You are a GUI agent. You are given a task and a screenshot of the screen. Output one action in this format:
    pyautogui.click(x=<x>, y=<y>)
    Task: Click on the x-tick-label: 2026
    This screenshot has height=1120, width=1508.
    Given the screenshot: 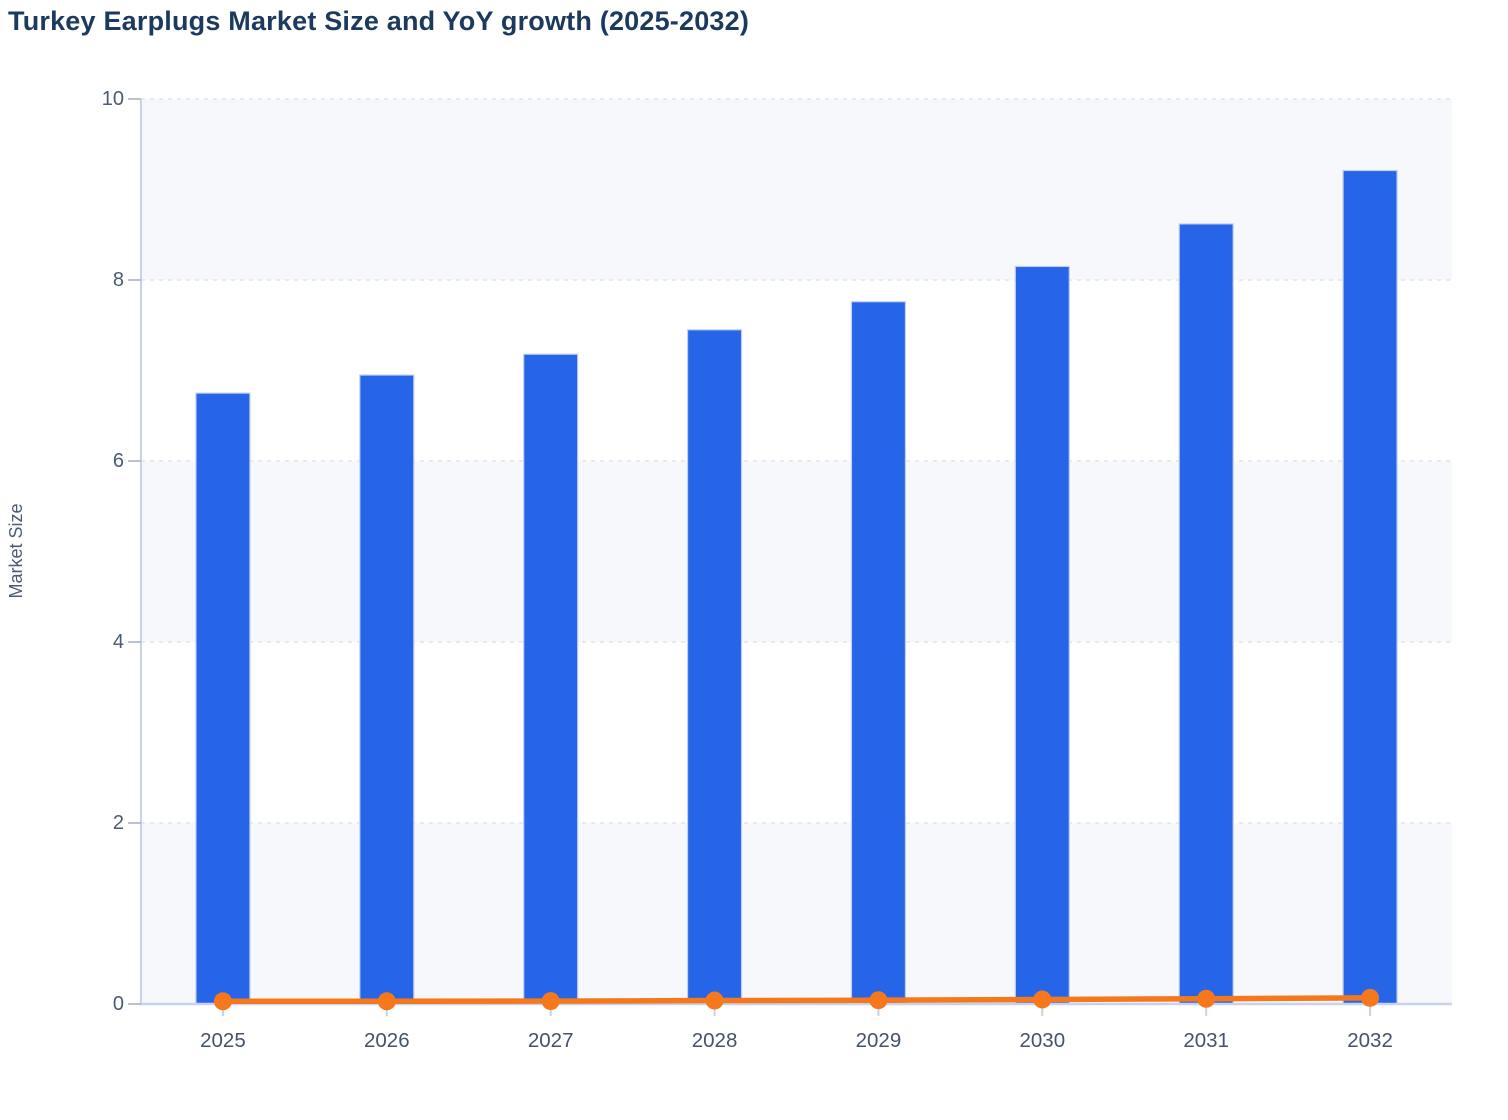 What is the action you would take?
    pyautogui.click(x=387, y=1040)
    